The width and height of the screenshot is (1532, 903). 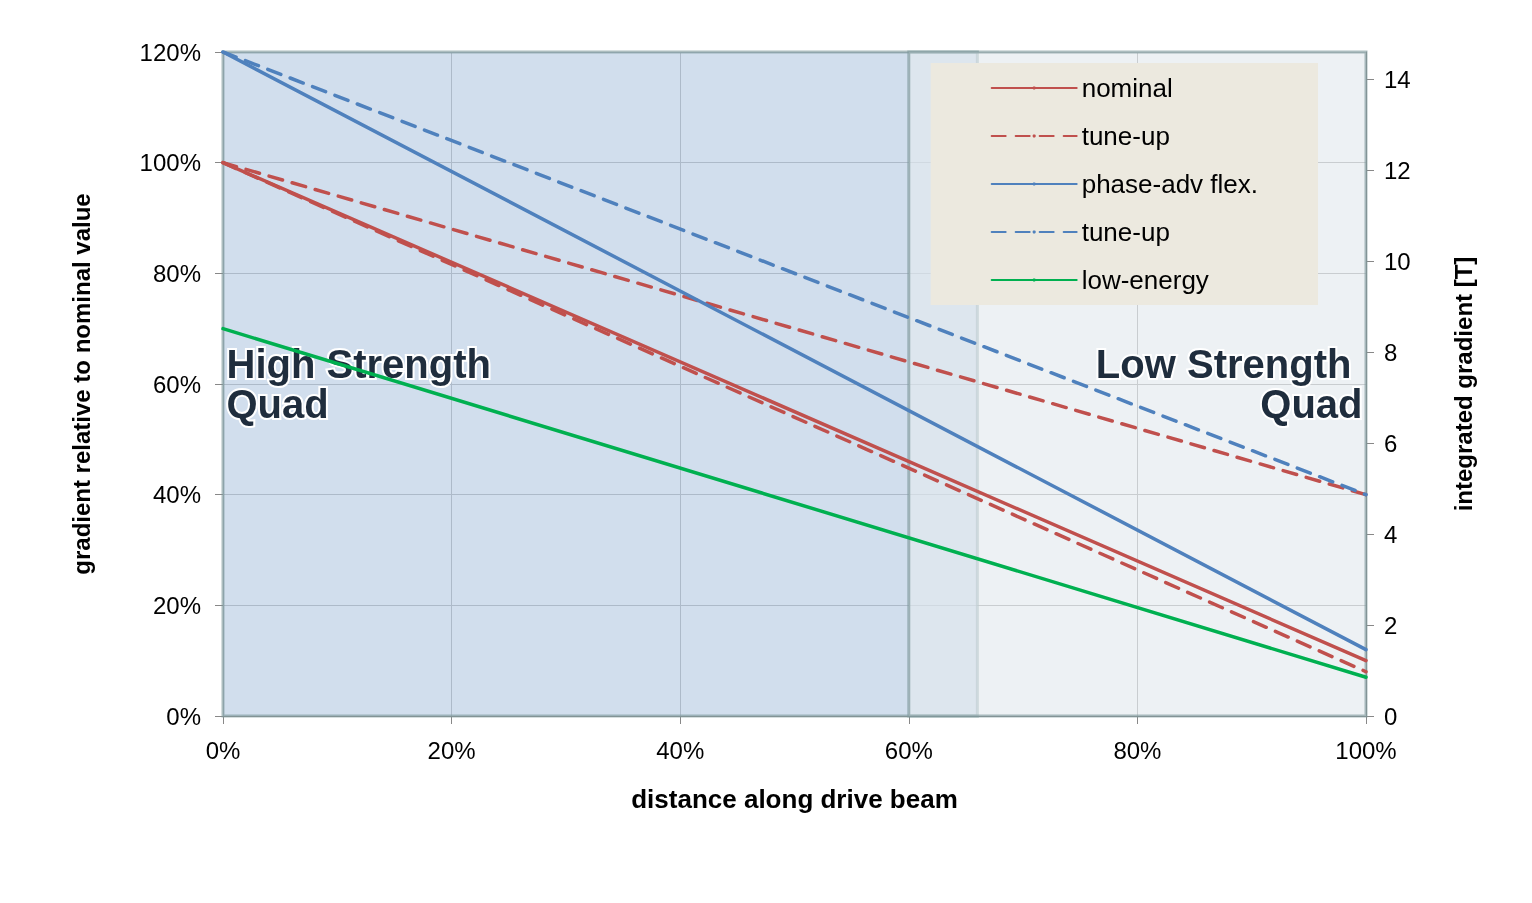 I want to click on y2-tick-label: 0, so click(x=1391, y=716).